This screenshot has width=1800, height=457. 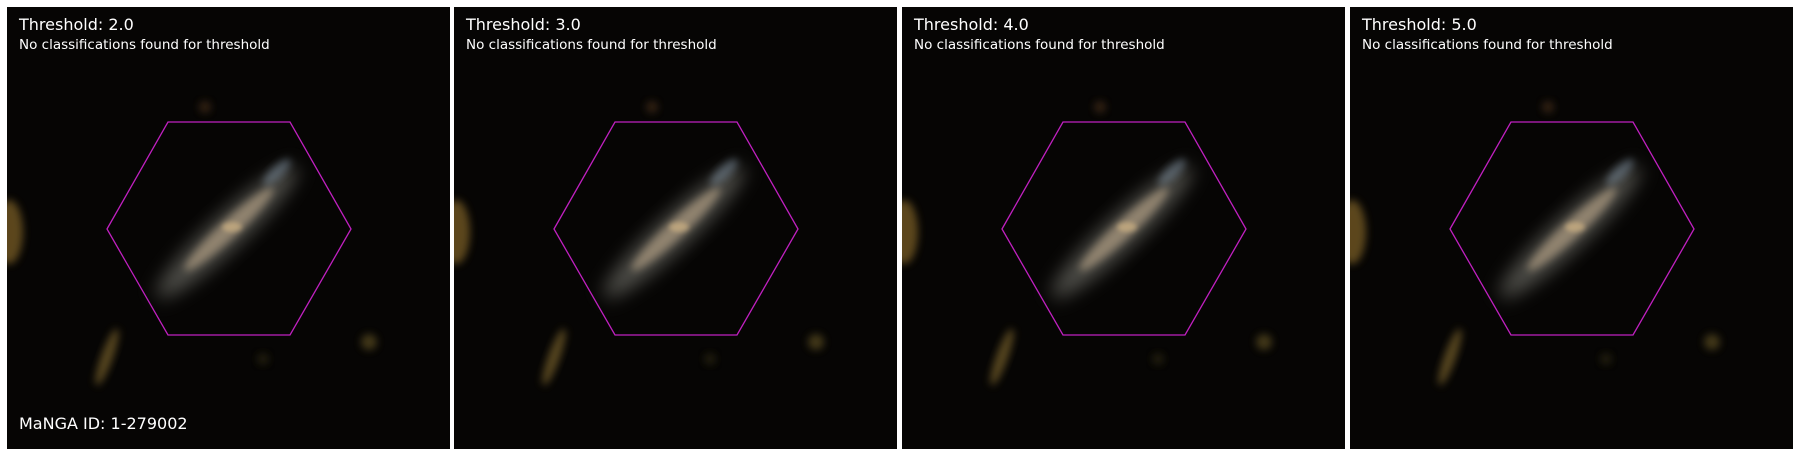 I want to click on threshold-label: Threshold: 4.0, so click(x=971, y=24).